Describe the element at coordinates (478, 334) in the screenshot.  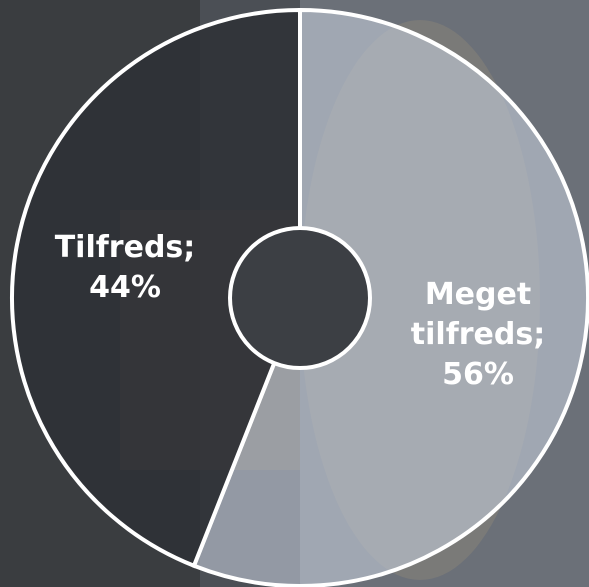
I see `data-label: Meget tilfreds; 56%` at that location.